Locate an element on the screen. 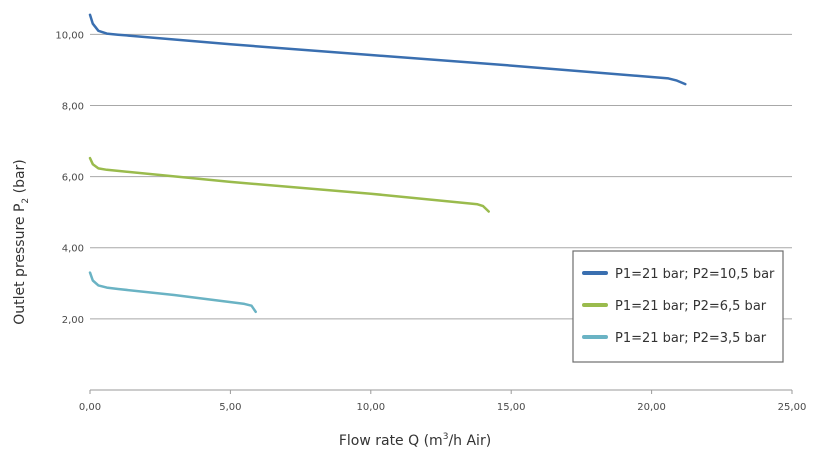 The width and height of the screenshot is (820, 454). legend-box is located at coordinates (678, 306).